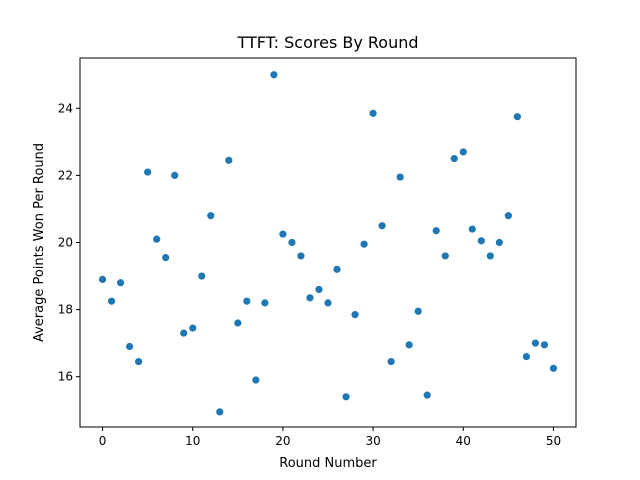 This screenshot has width=640, height=480. I want to click on x-axis: 0 10 20 30 40 50, so click(330, 437).